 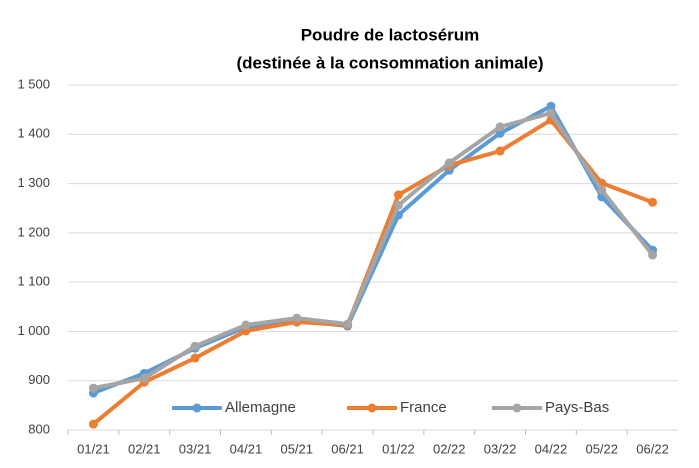 I want to click on y-tick-label: 1 300, so click(x=33, y=182).